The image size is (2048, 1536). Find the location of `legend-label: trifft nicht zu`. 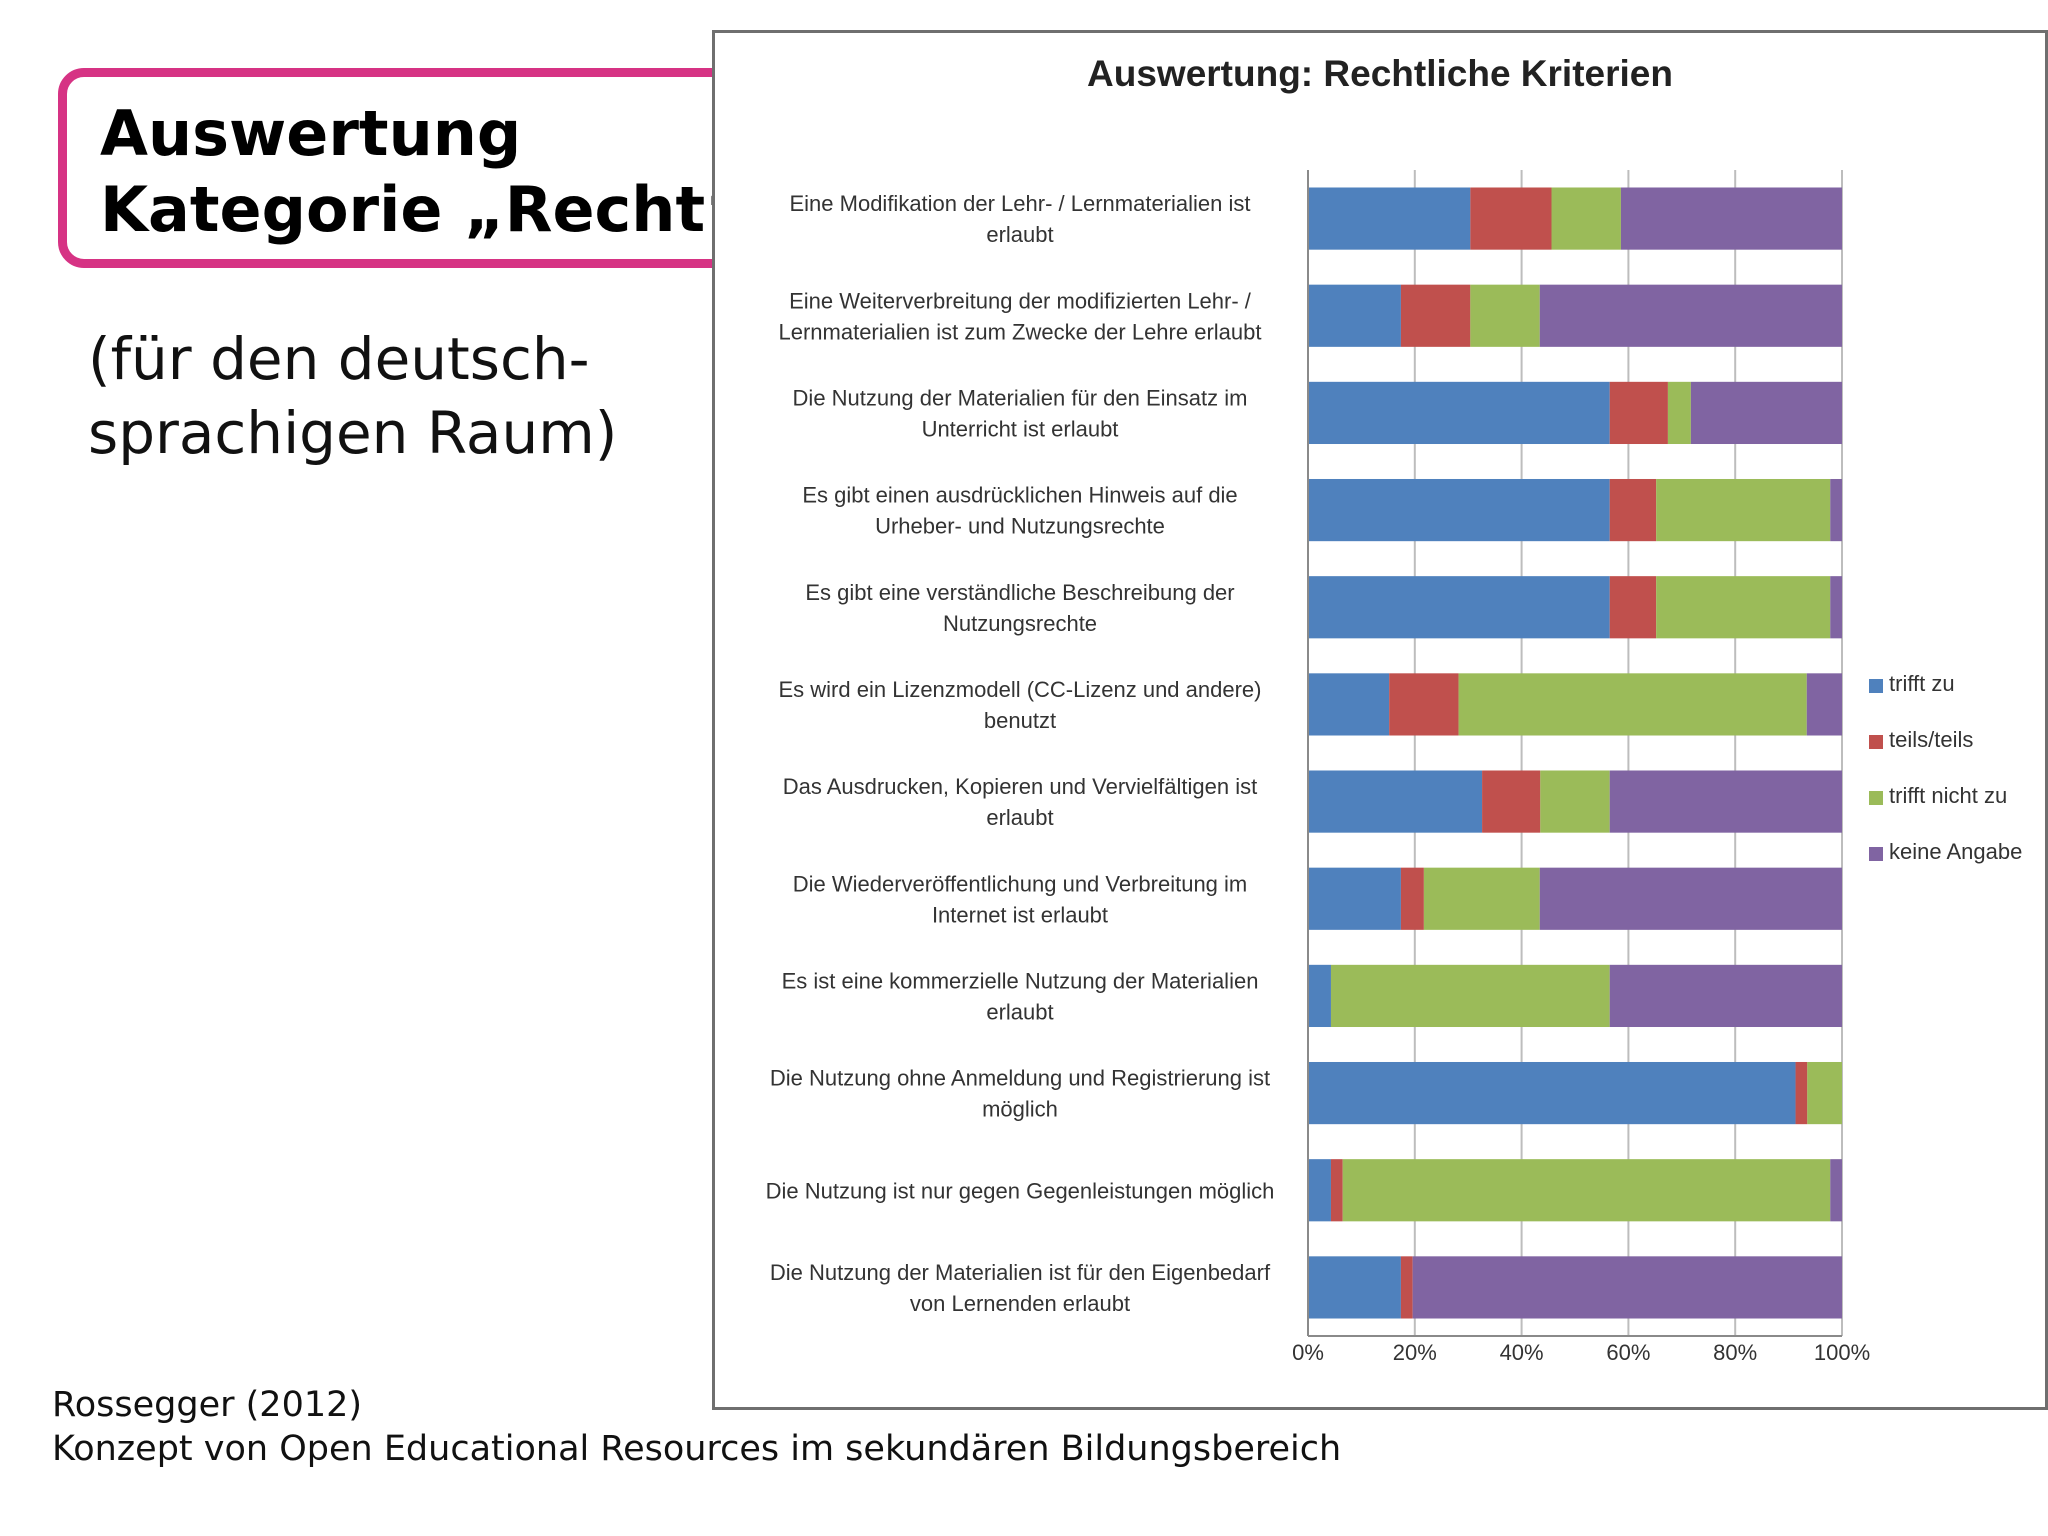

legend-label: trifft nicht zu is located at coordinates (1948, 795).